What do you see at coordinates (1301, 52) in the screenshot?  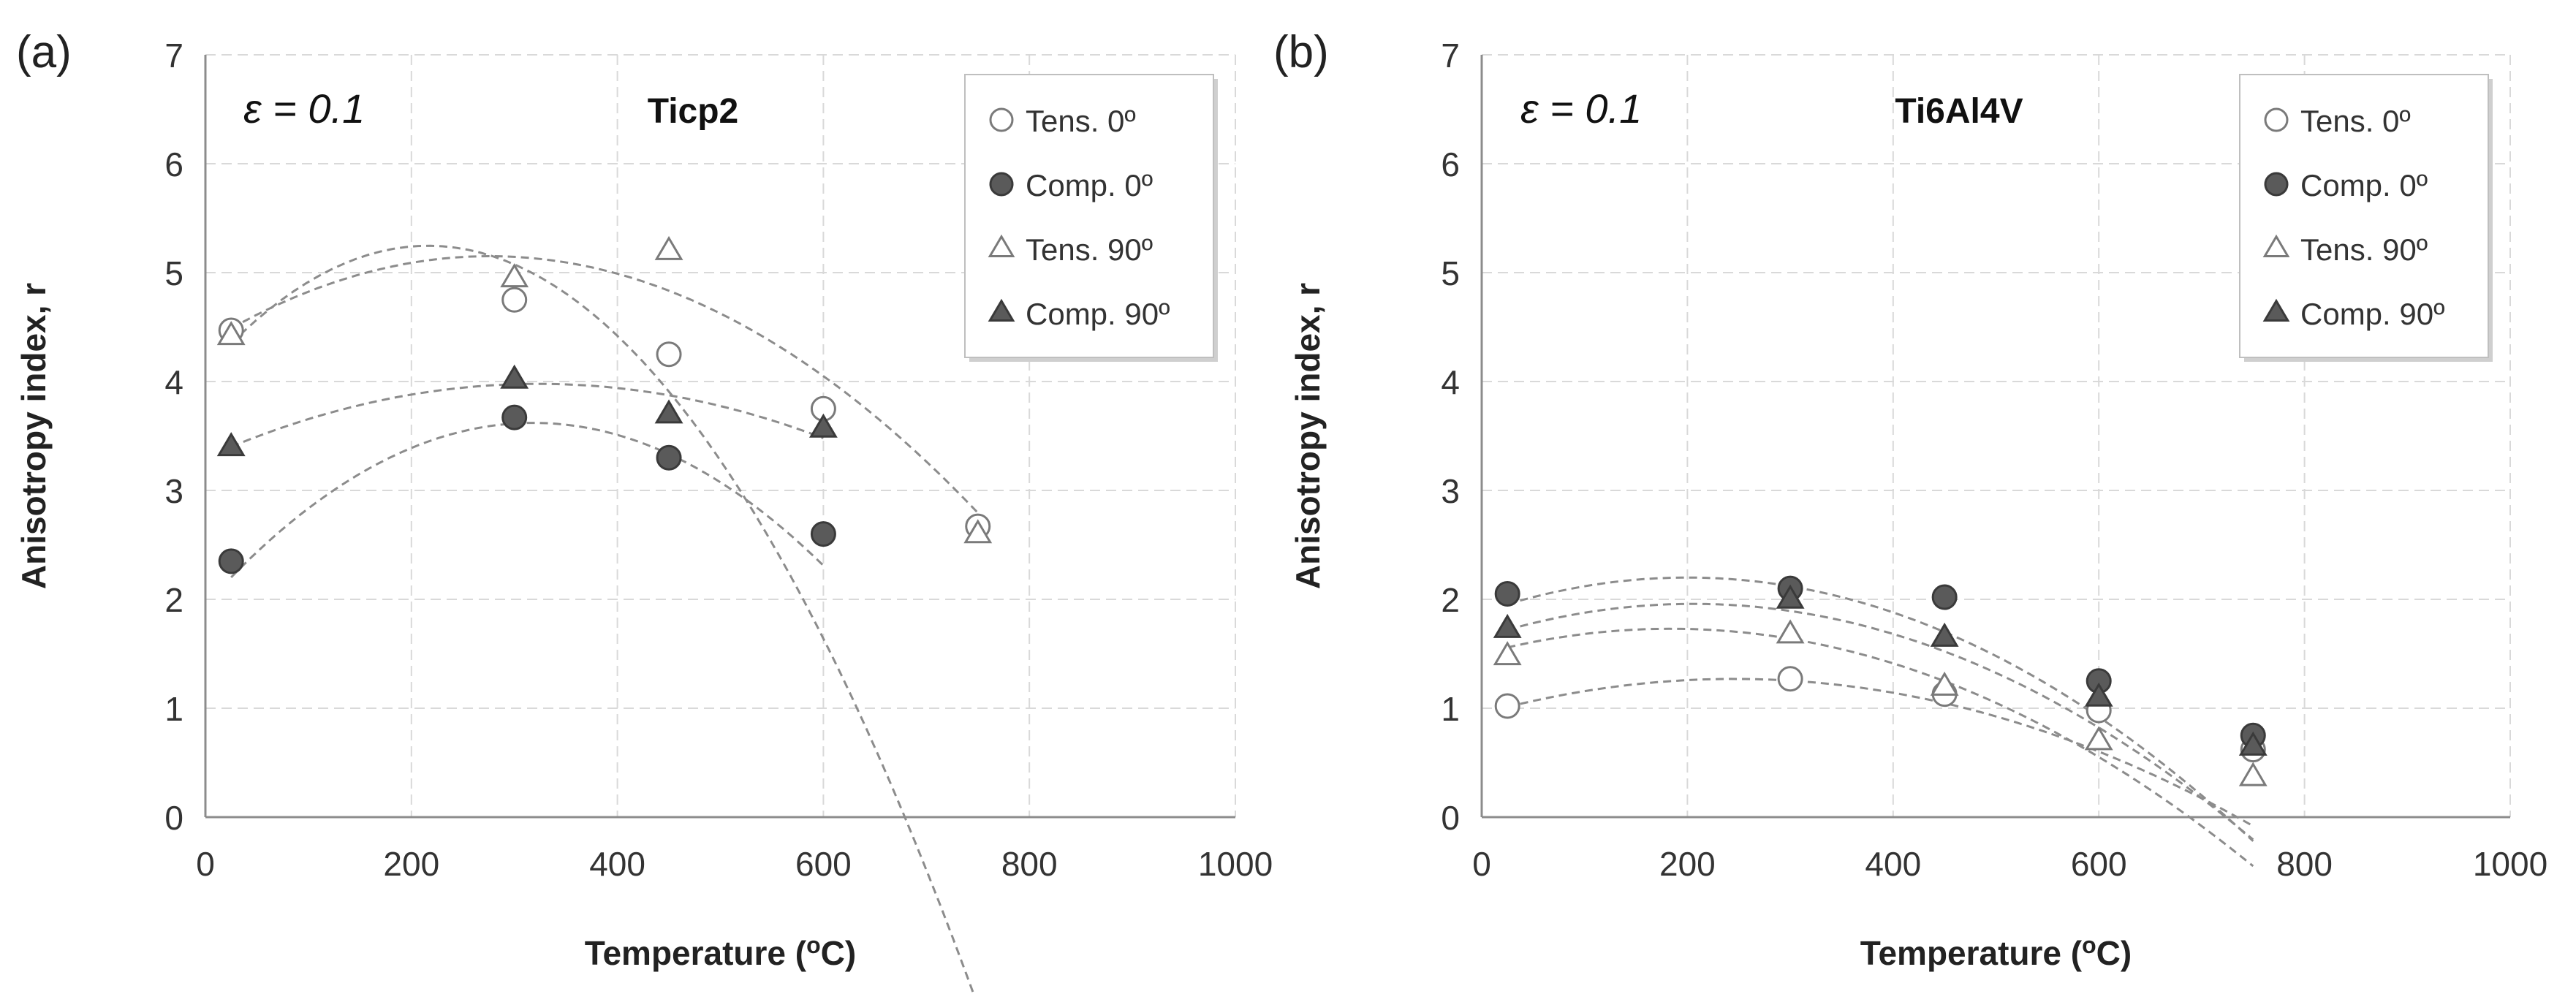 I see `panel-label: (b)` at bounding box center [1301, 52].